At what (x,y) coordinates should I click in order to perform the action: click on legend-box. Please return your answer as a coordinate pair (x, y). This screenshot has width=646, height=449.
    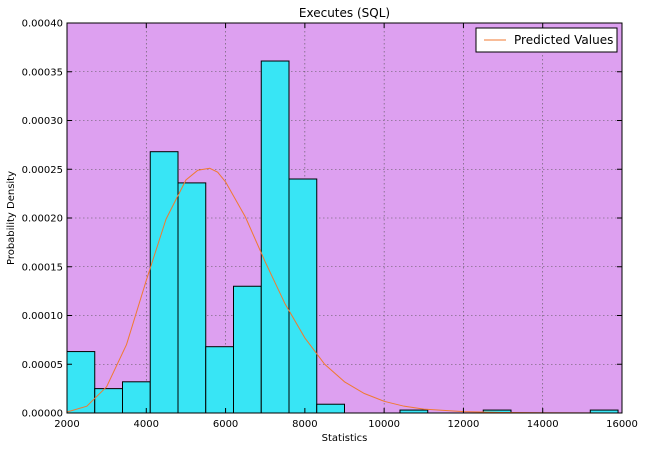
    Looking at the image, I should click on (546, 40).